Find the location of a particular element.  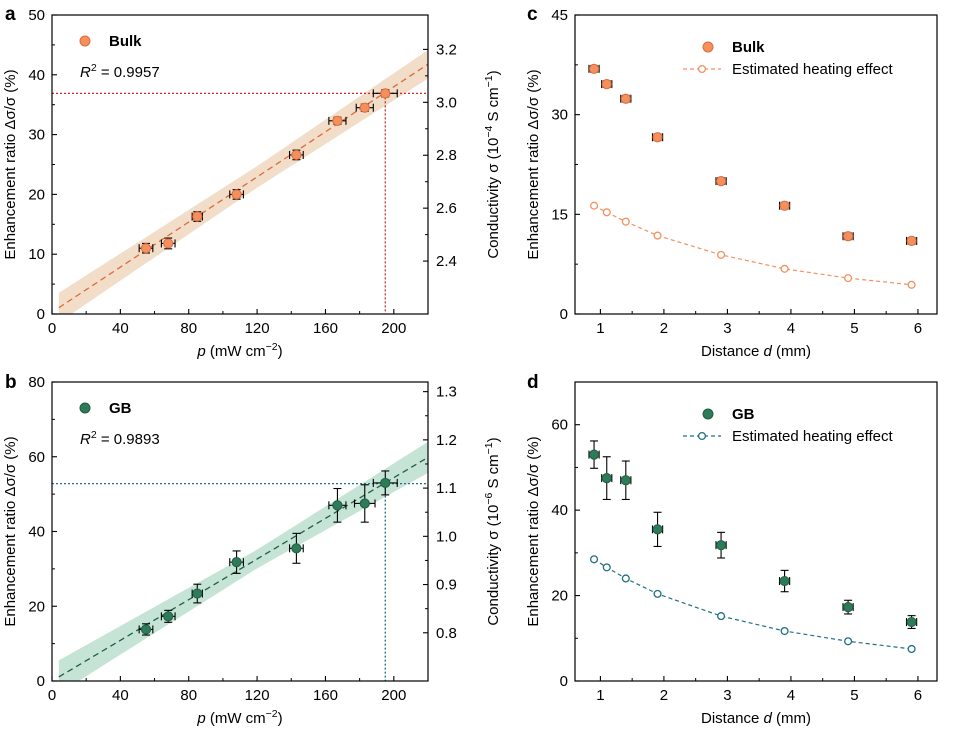

x-axis-label: p (mW cm−2) is located at coordinates (239, 350).